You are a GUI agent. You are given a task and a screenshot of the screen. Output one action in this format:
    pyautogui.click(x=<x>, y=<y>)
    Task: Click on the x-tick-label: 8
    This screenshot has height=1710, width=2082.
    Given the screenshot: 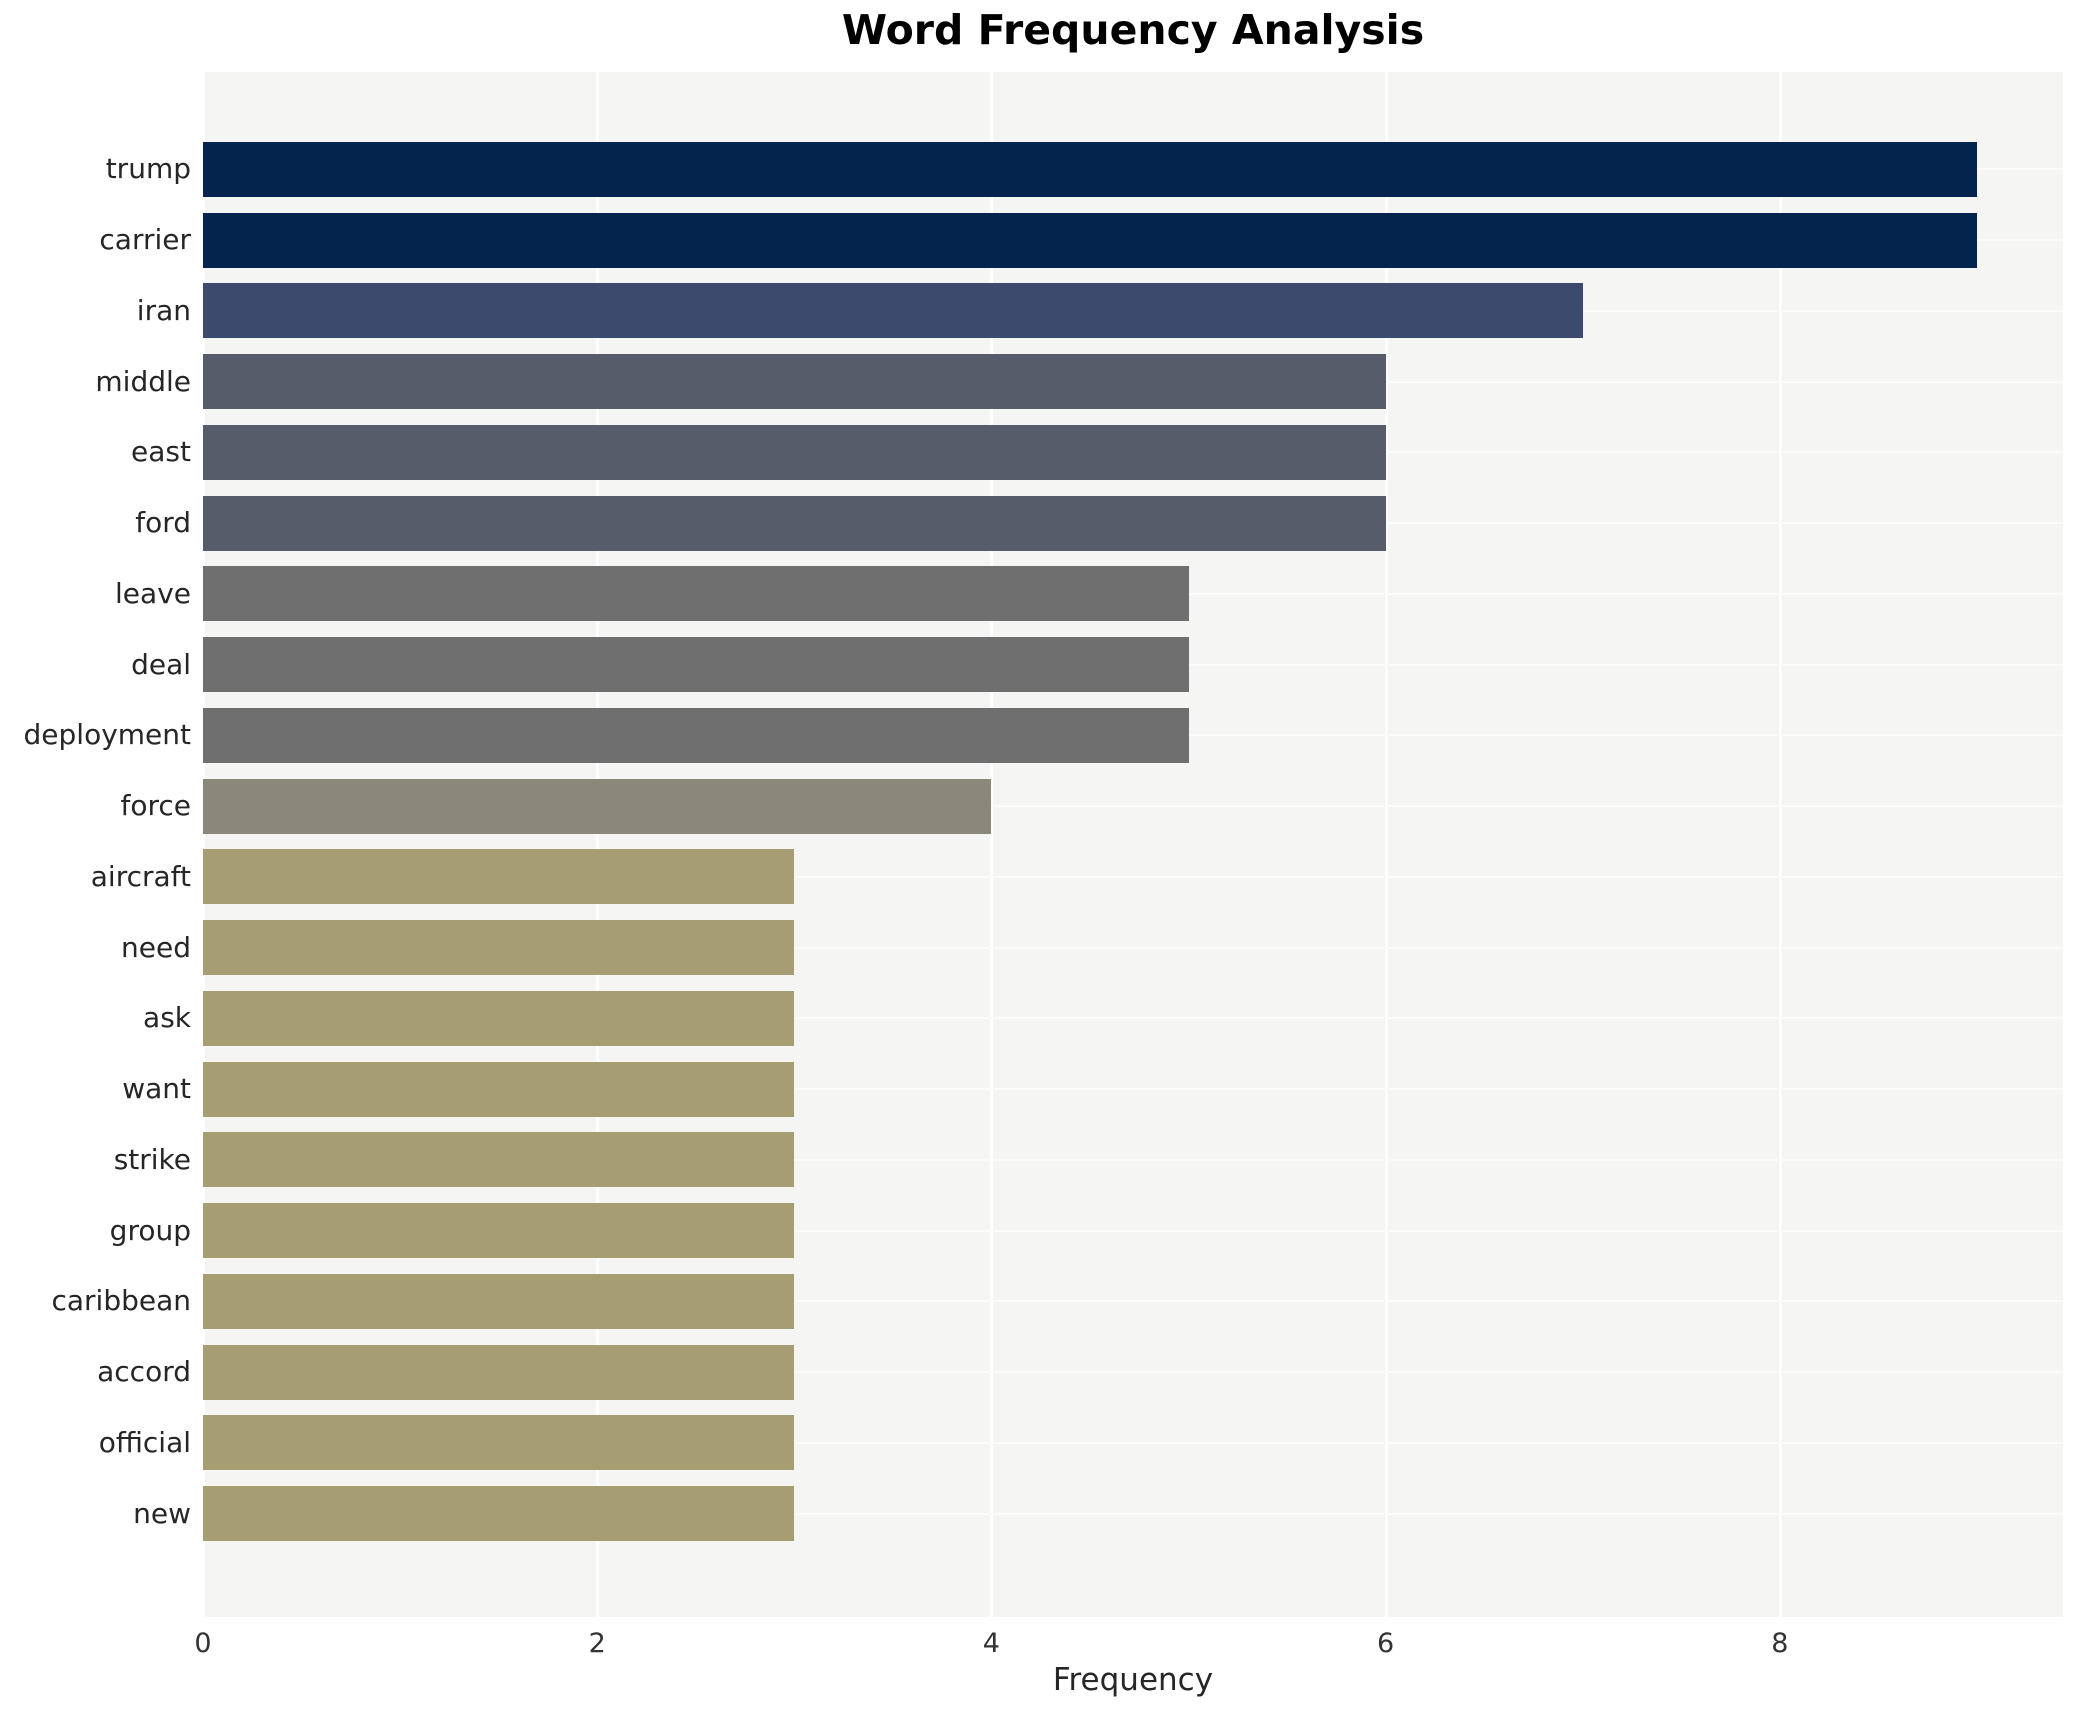 What is the action you would take?
    pyautogui.click(x=1780, y=1643)
    